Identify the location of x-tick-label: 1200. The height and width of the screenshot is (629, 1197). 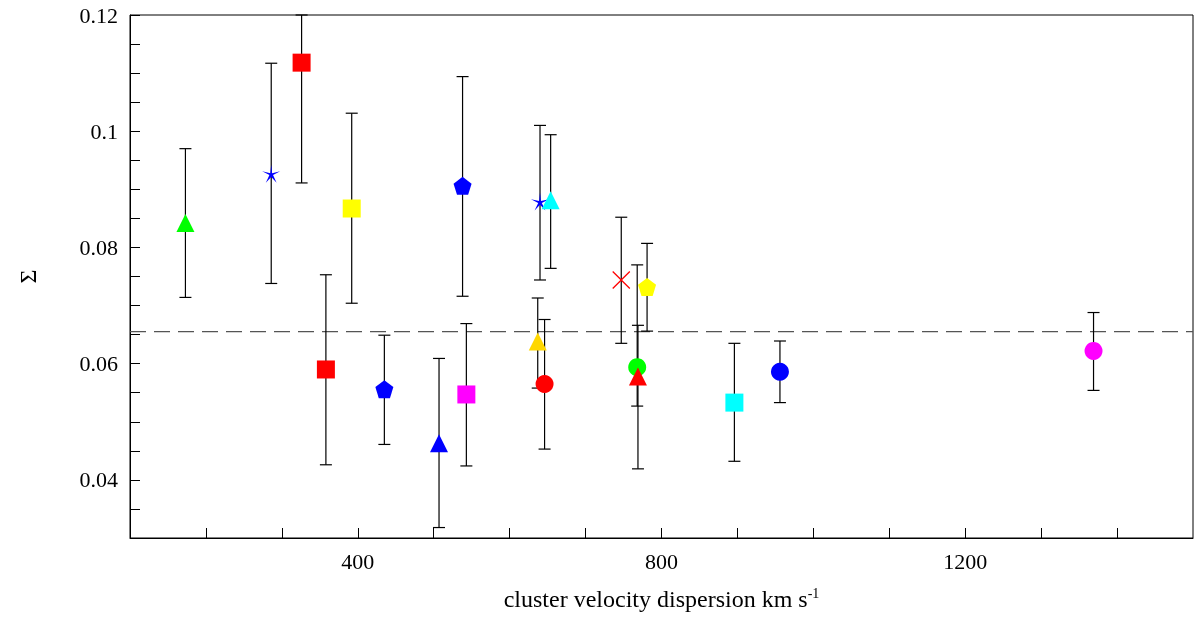
(965, 561).